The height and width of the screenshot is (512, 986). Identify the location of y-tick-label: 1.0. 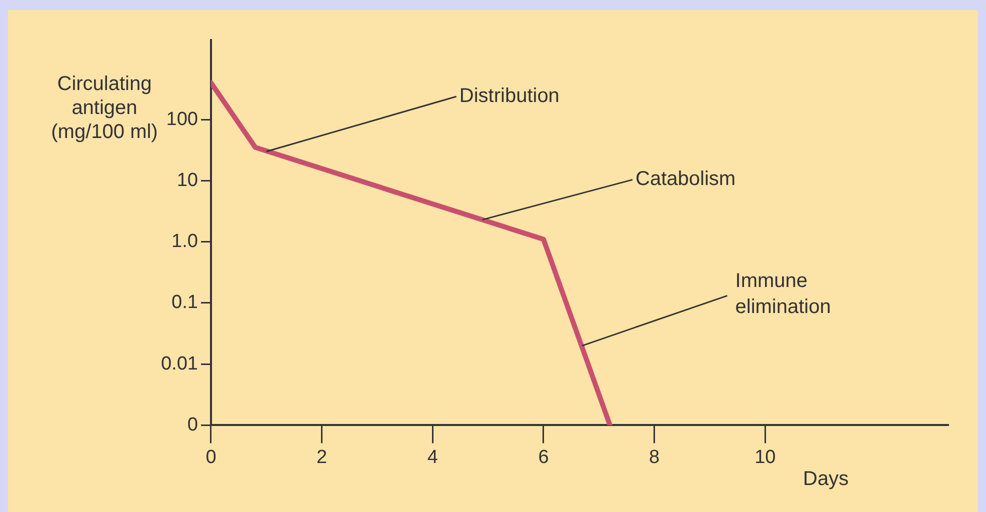
(185, 241).